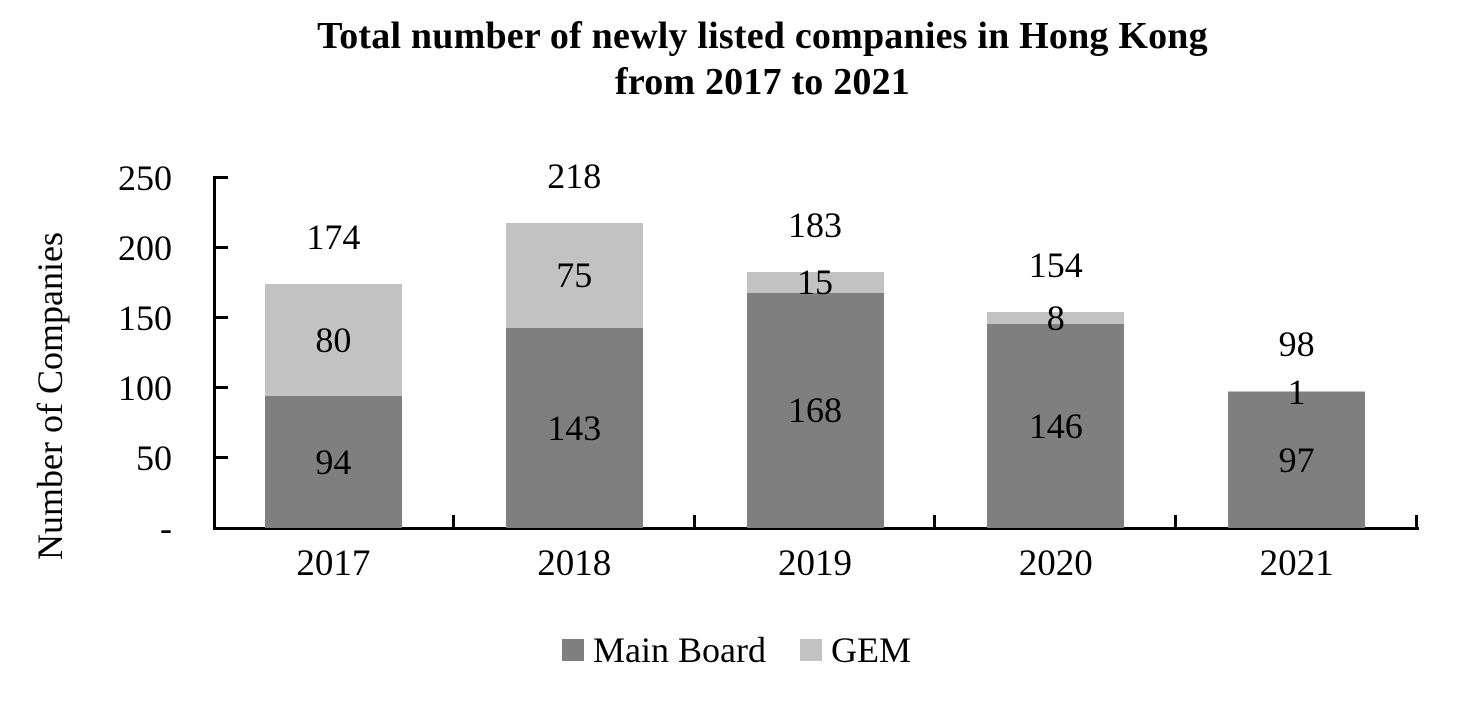  I want to click on legend-label-main-board: Main Board, so click(679, 650).